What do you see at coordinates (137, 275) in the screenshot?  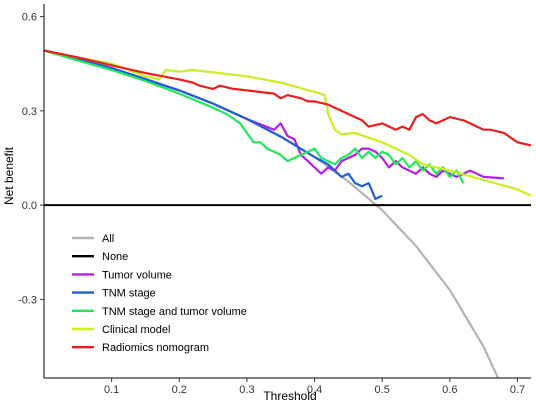 I see `legend-label: Tumor volume` at bounding box center [137, 275].